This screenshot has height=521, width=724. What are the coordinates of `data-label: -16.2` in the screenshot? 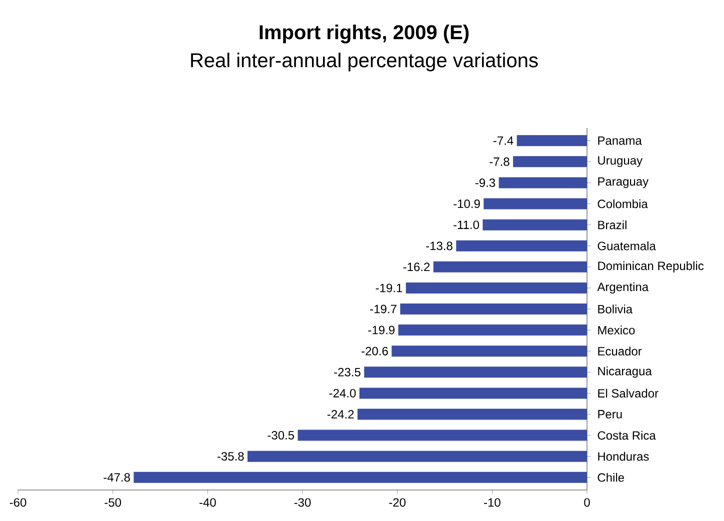 It's located at (416, 267).